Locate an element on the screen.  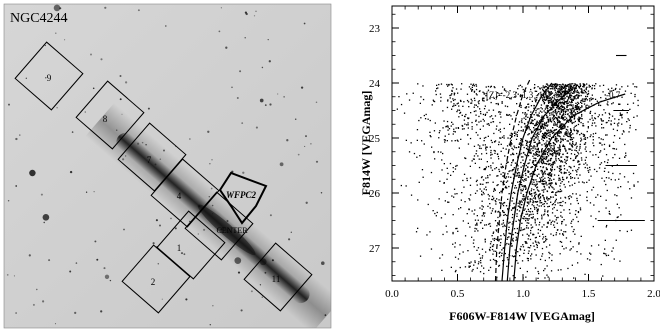
field-7: 7 is located at coordinates (152, 157).